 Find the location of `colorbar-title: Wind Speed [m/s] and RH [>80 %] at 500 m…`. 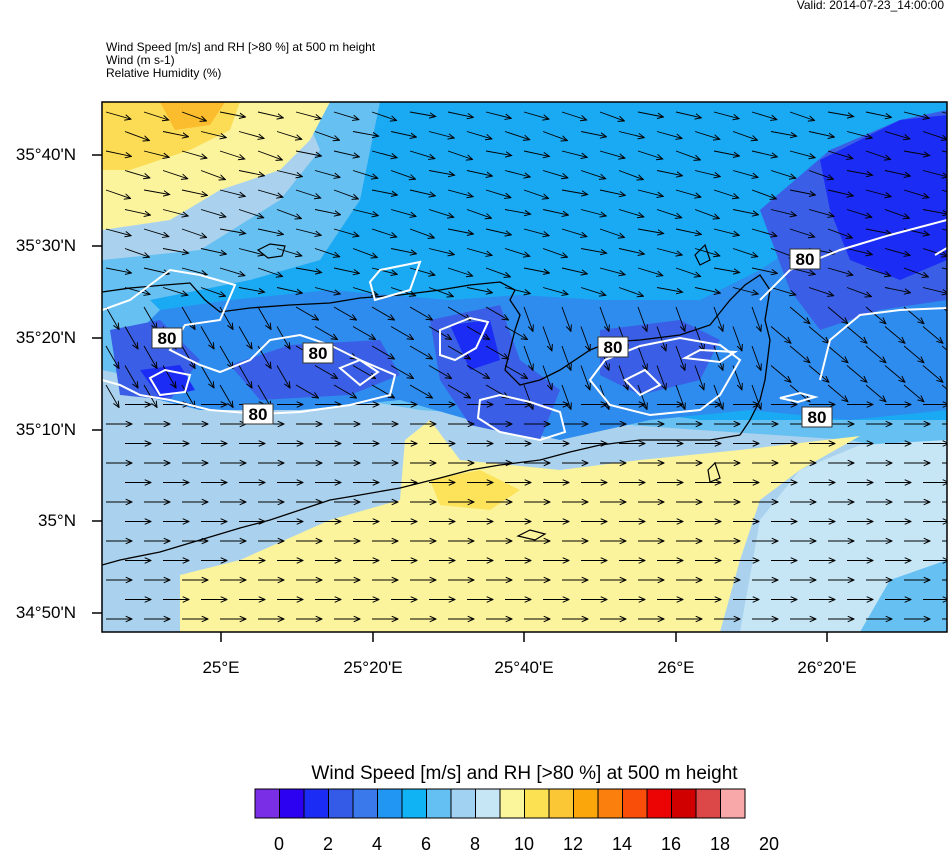

colorbar-title: Wind Speed [m/s] and RH [>80 %] at 500 m… is located at coordinates (524, 773).